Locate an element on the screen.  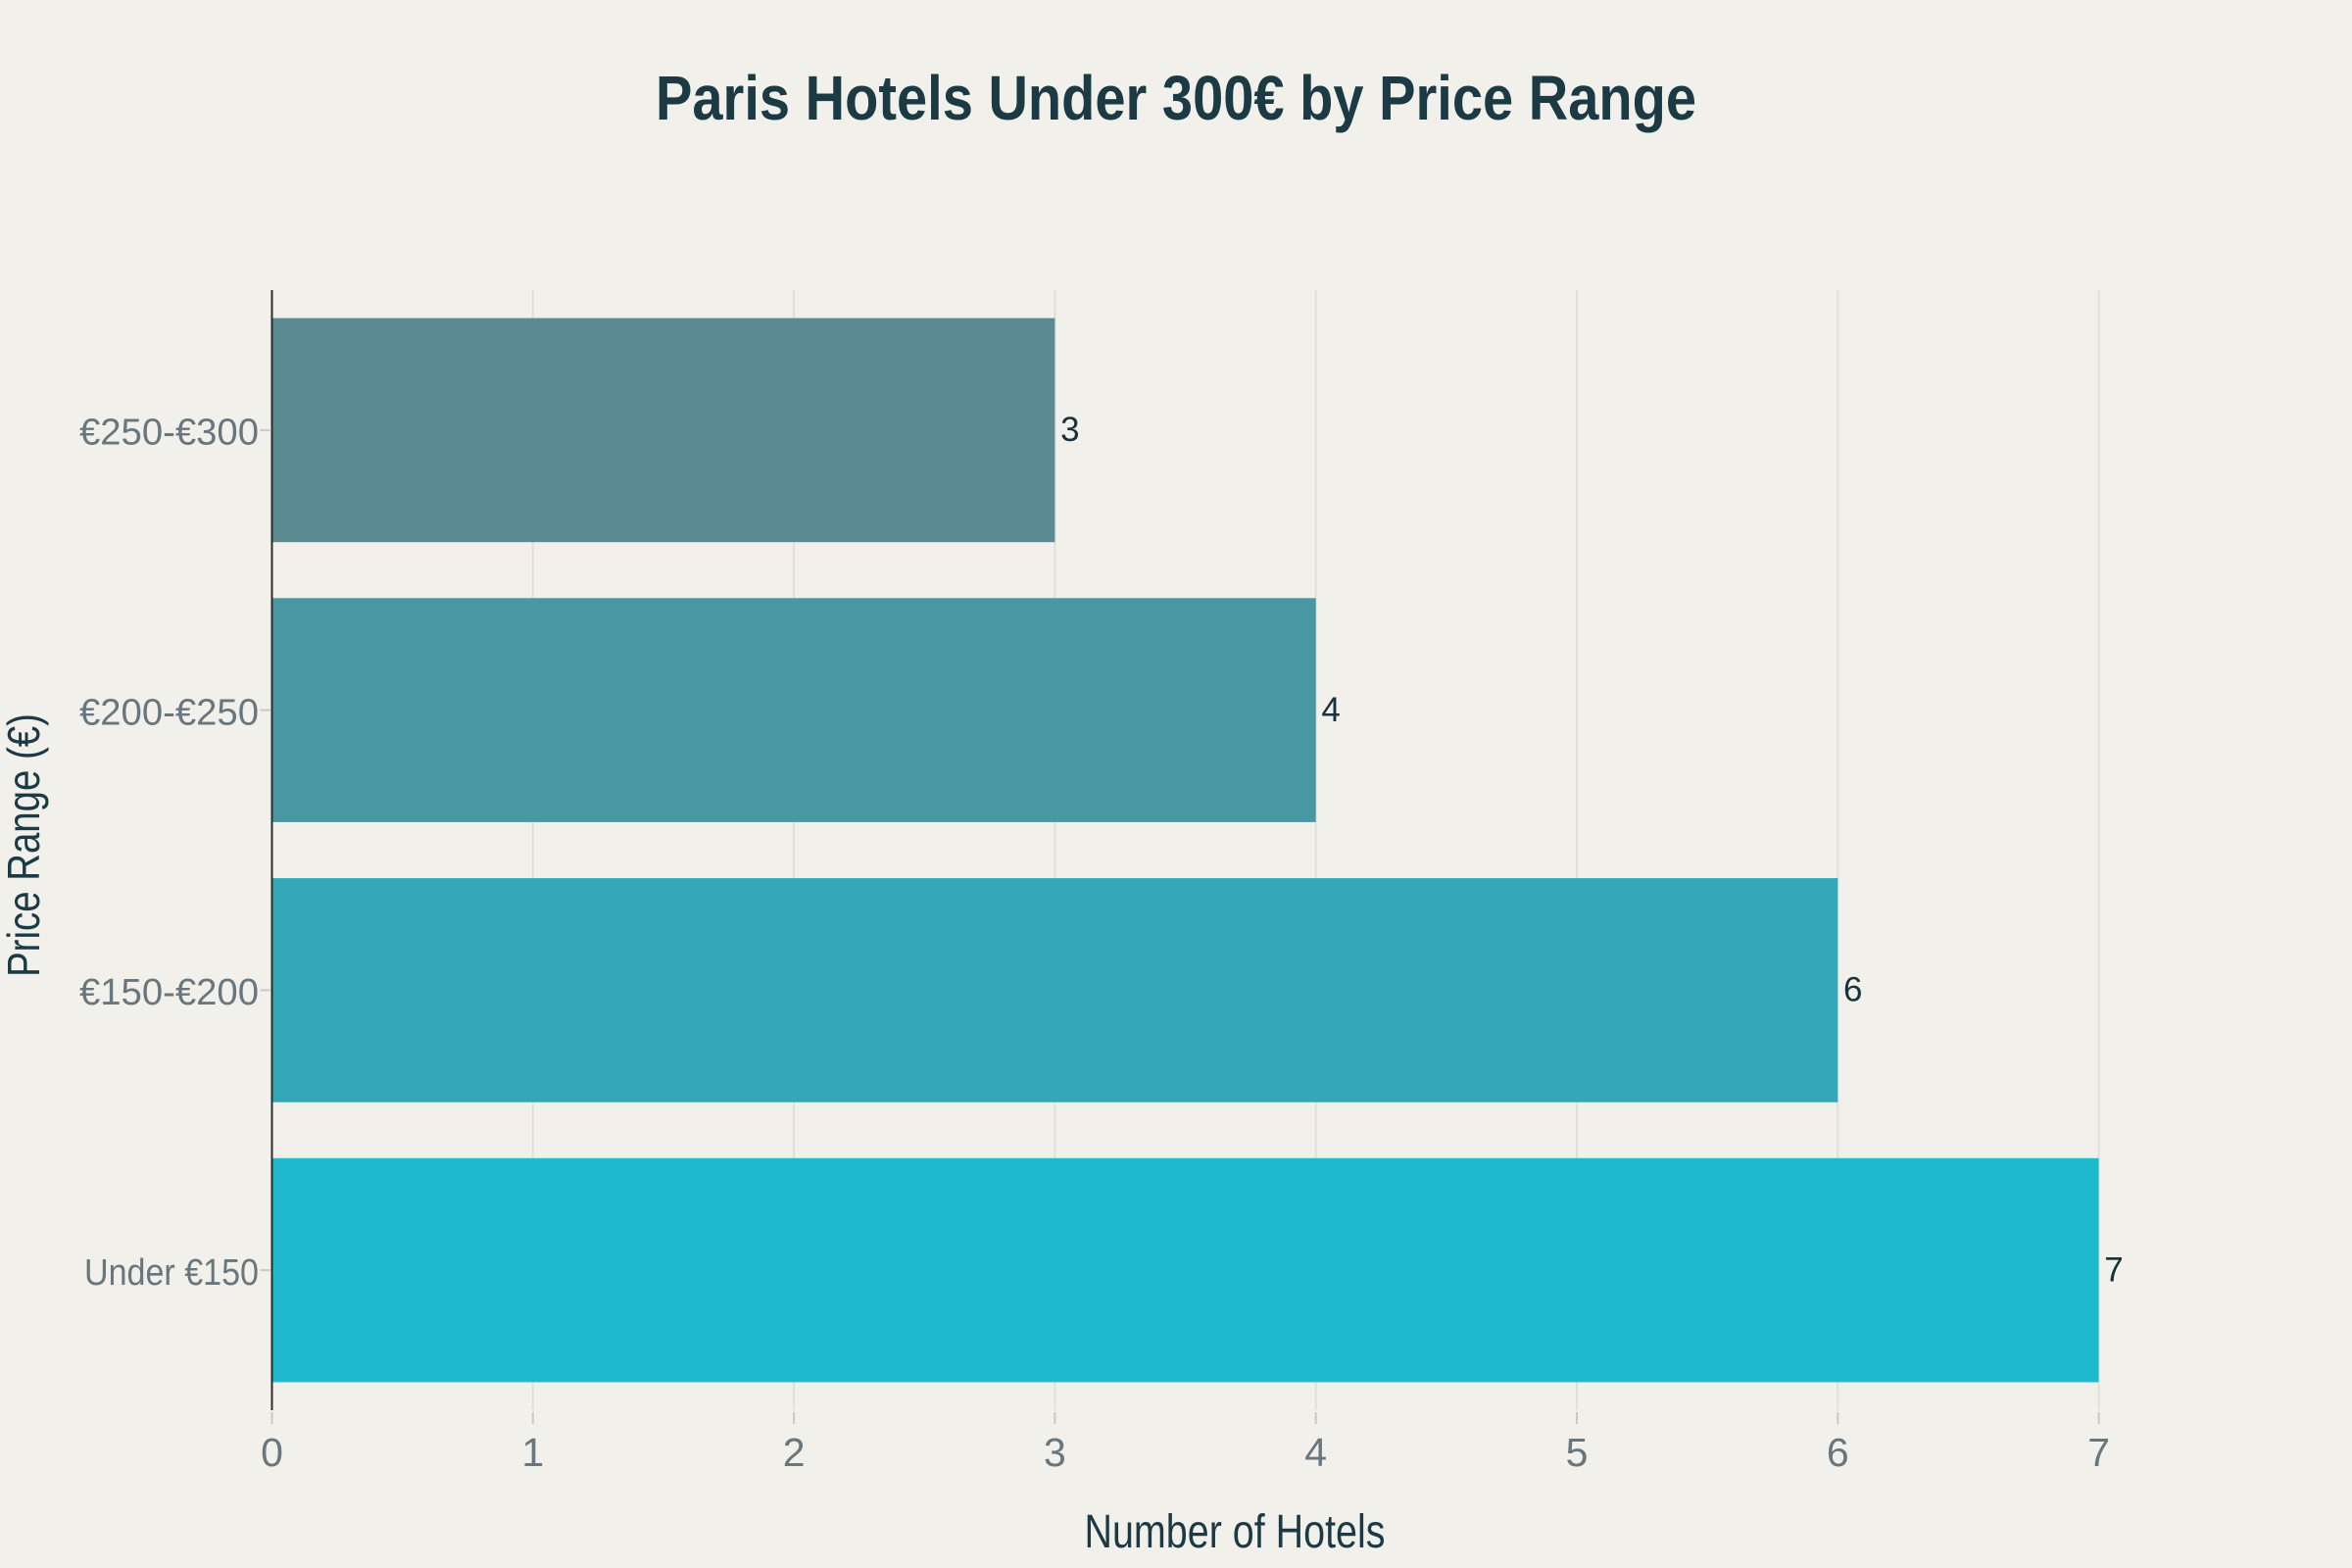
svg-text: €150-€200 is located at coordinates (169, 992).